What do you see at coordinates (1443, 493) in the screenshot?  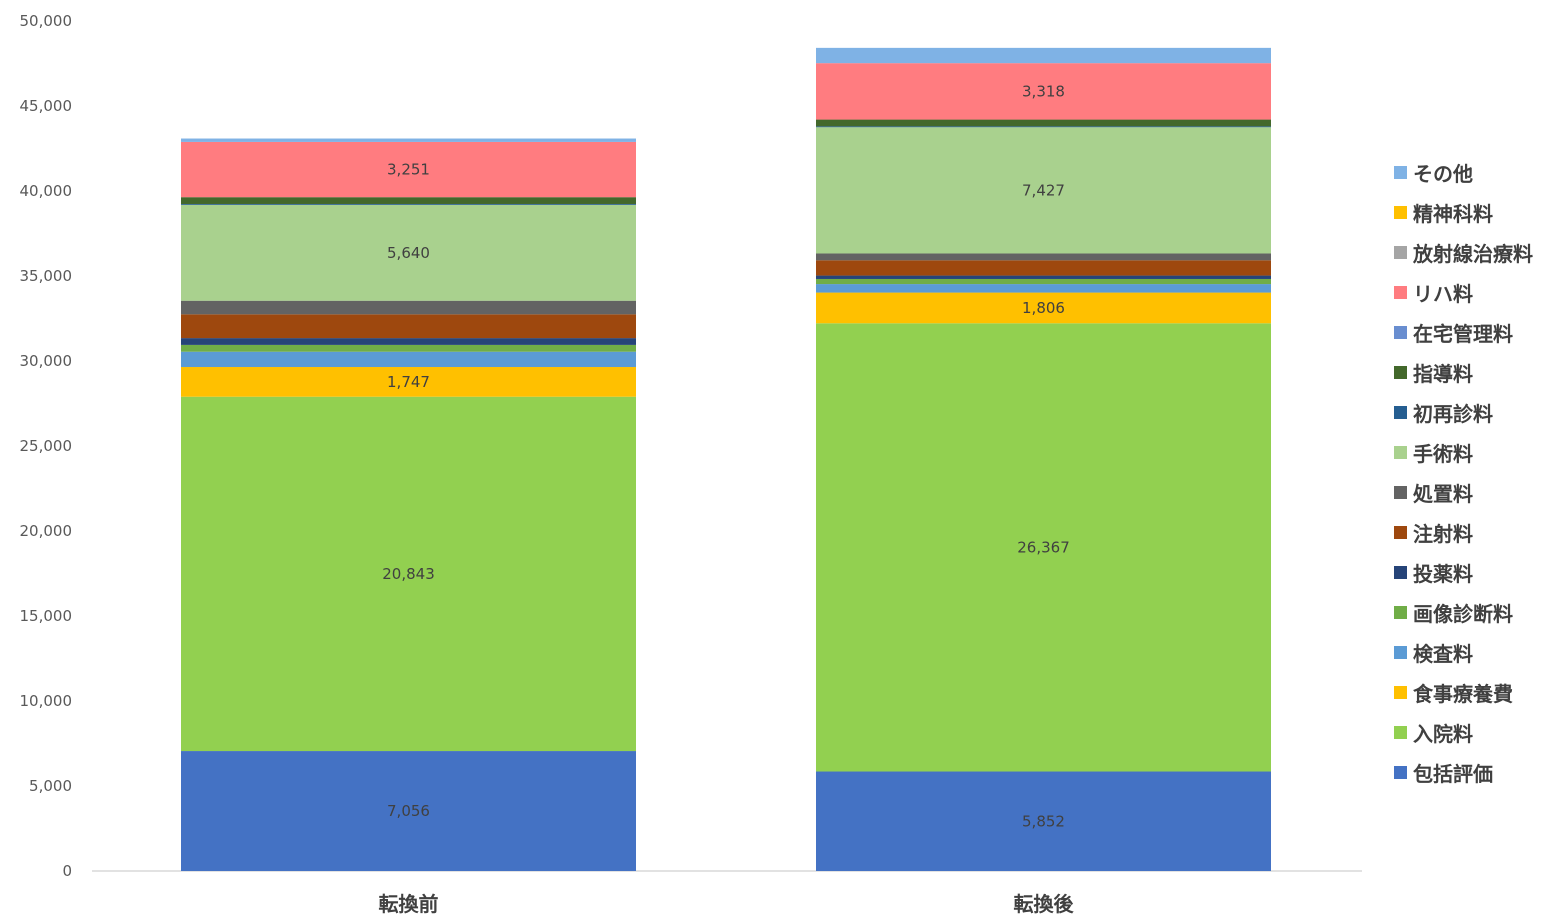 I see `legend-label: 処置料` at bounding box center [1443, 493].